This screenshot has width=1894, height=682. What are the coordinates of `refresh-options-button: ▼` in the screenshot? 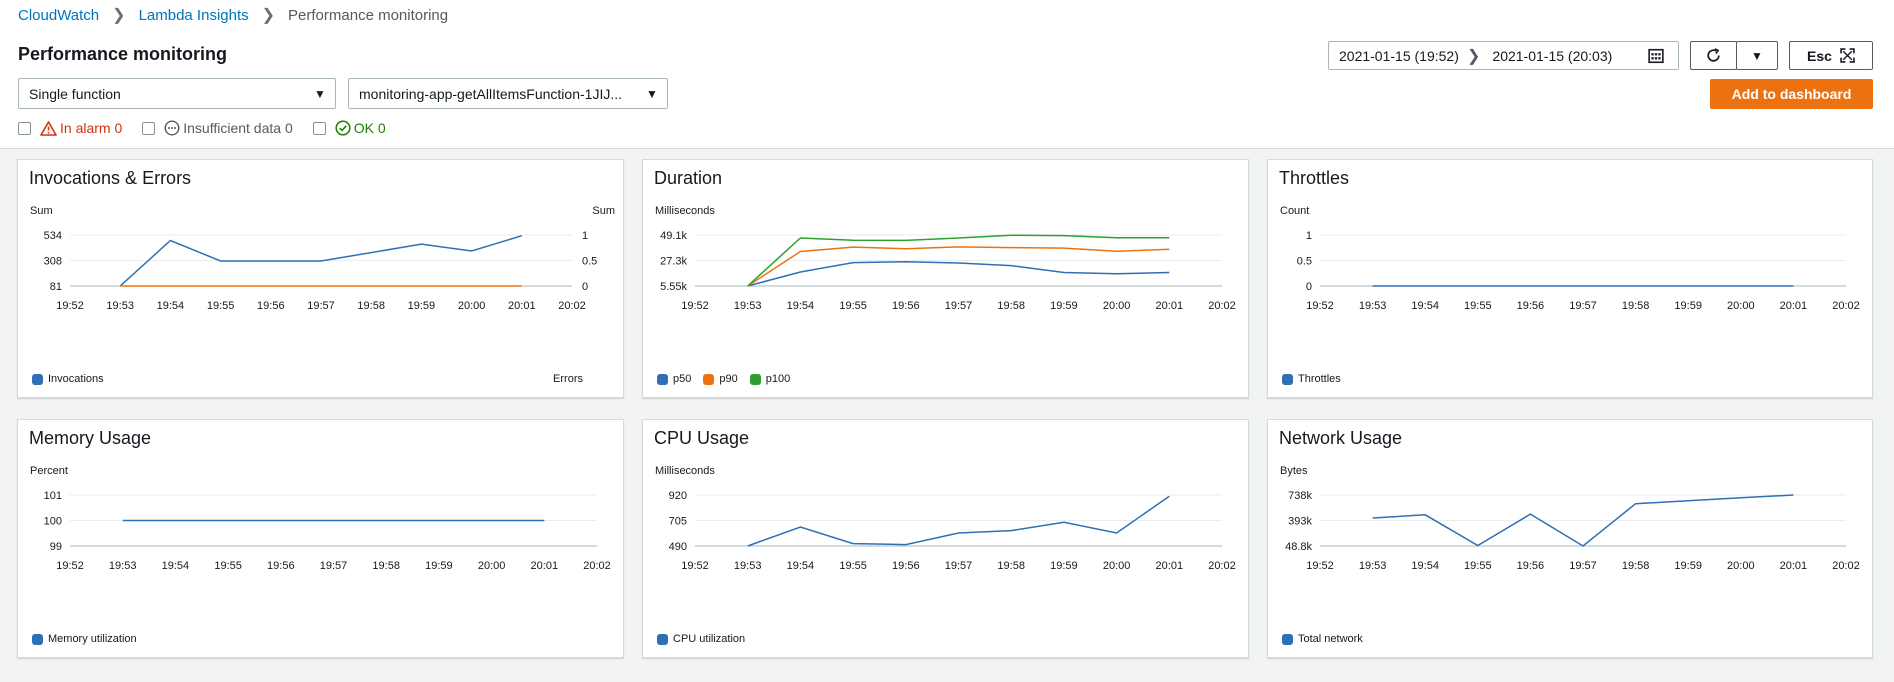 It's located at (1757, 55).